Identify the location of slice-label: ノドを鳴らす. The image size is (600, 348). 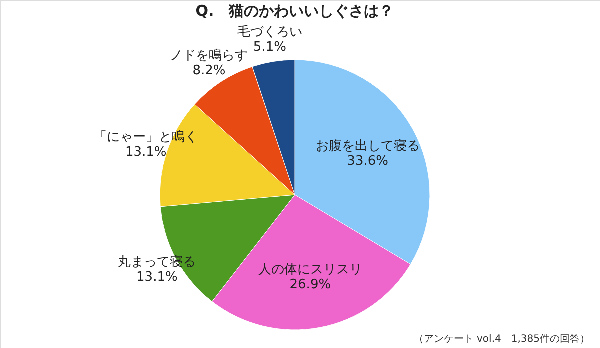
(209, 56).